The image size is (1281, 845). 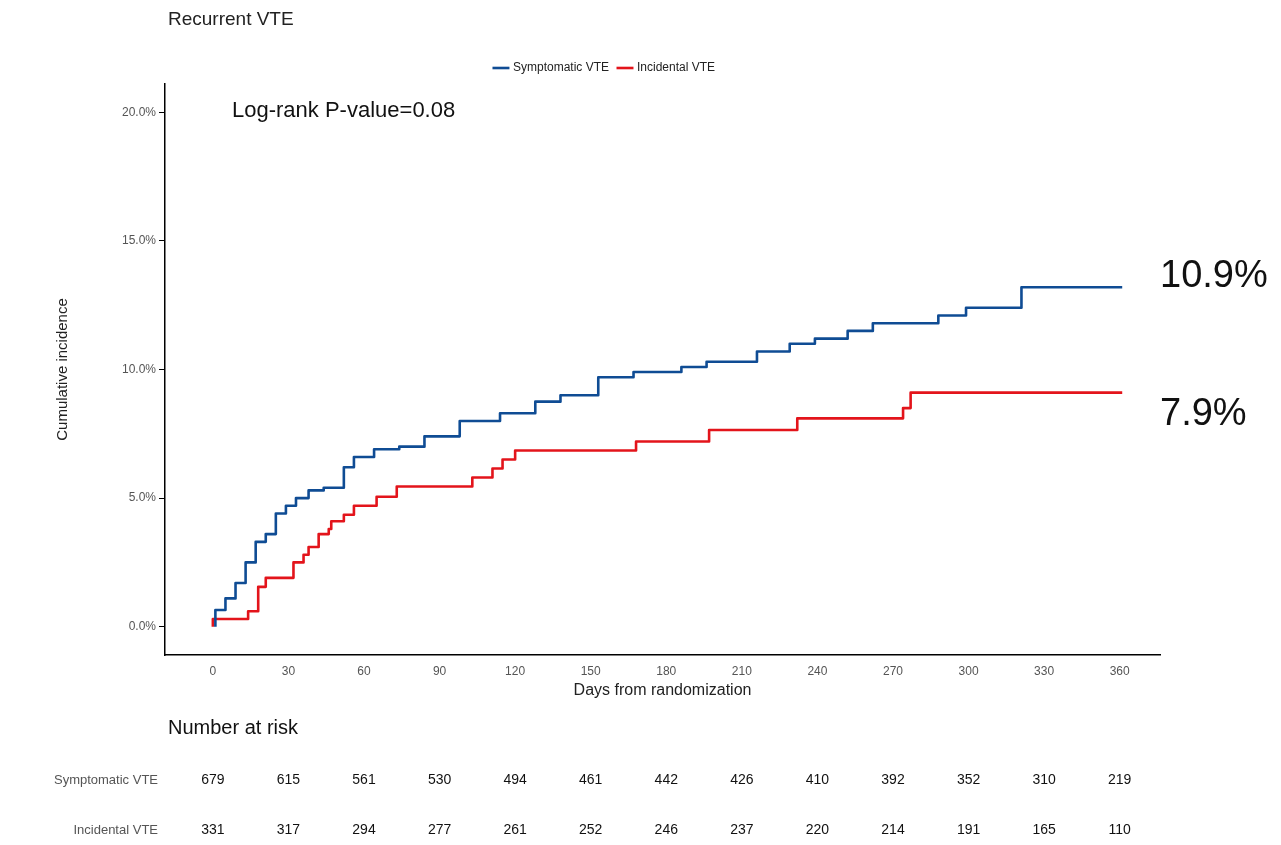 What do you see at coordinates (1044, 778) in the screenshot?
I see `text: 310` at bounding box center [1044, 778].